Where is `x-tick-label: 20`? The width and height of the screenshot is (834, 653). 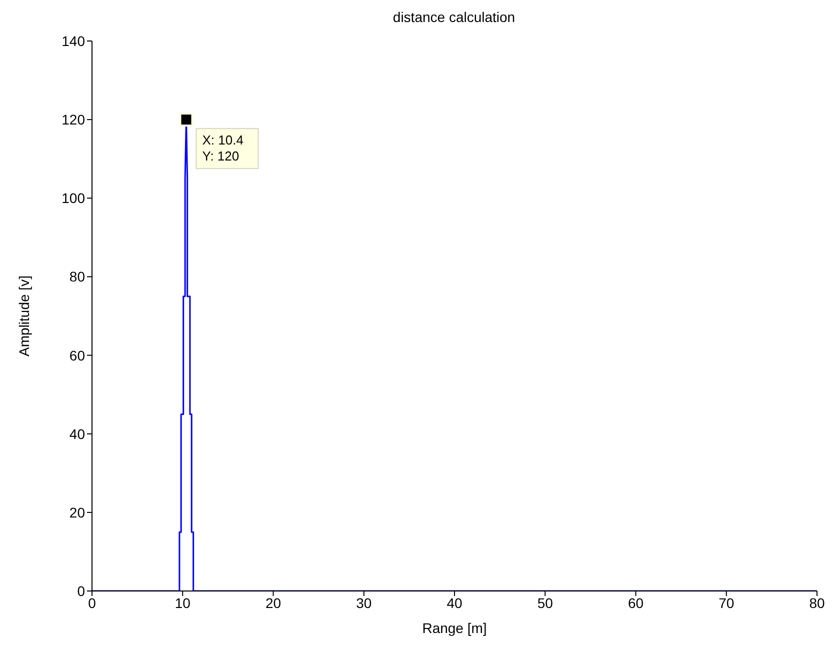
x-tick-label: 20 is located at coordinates (273, 602).